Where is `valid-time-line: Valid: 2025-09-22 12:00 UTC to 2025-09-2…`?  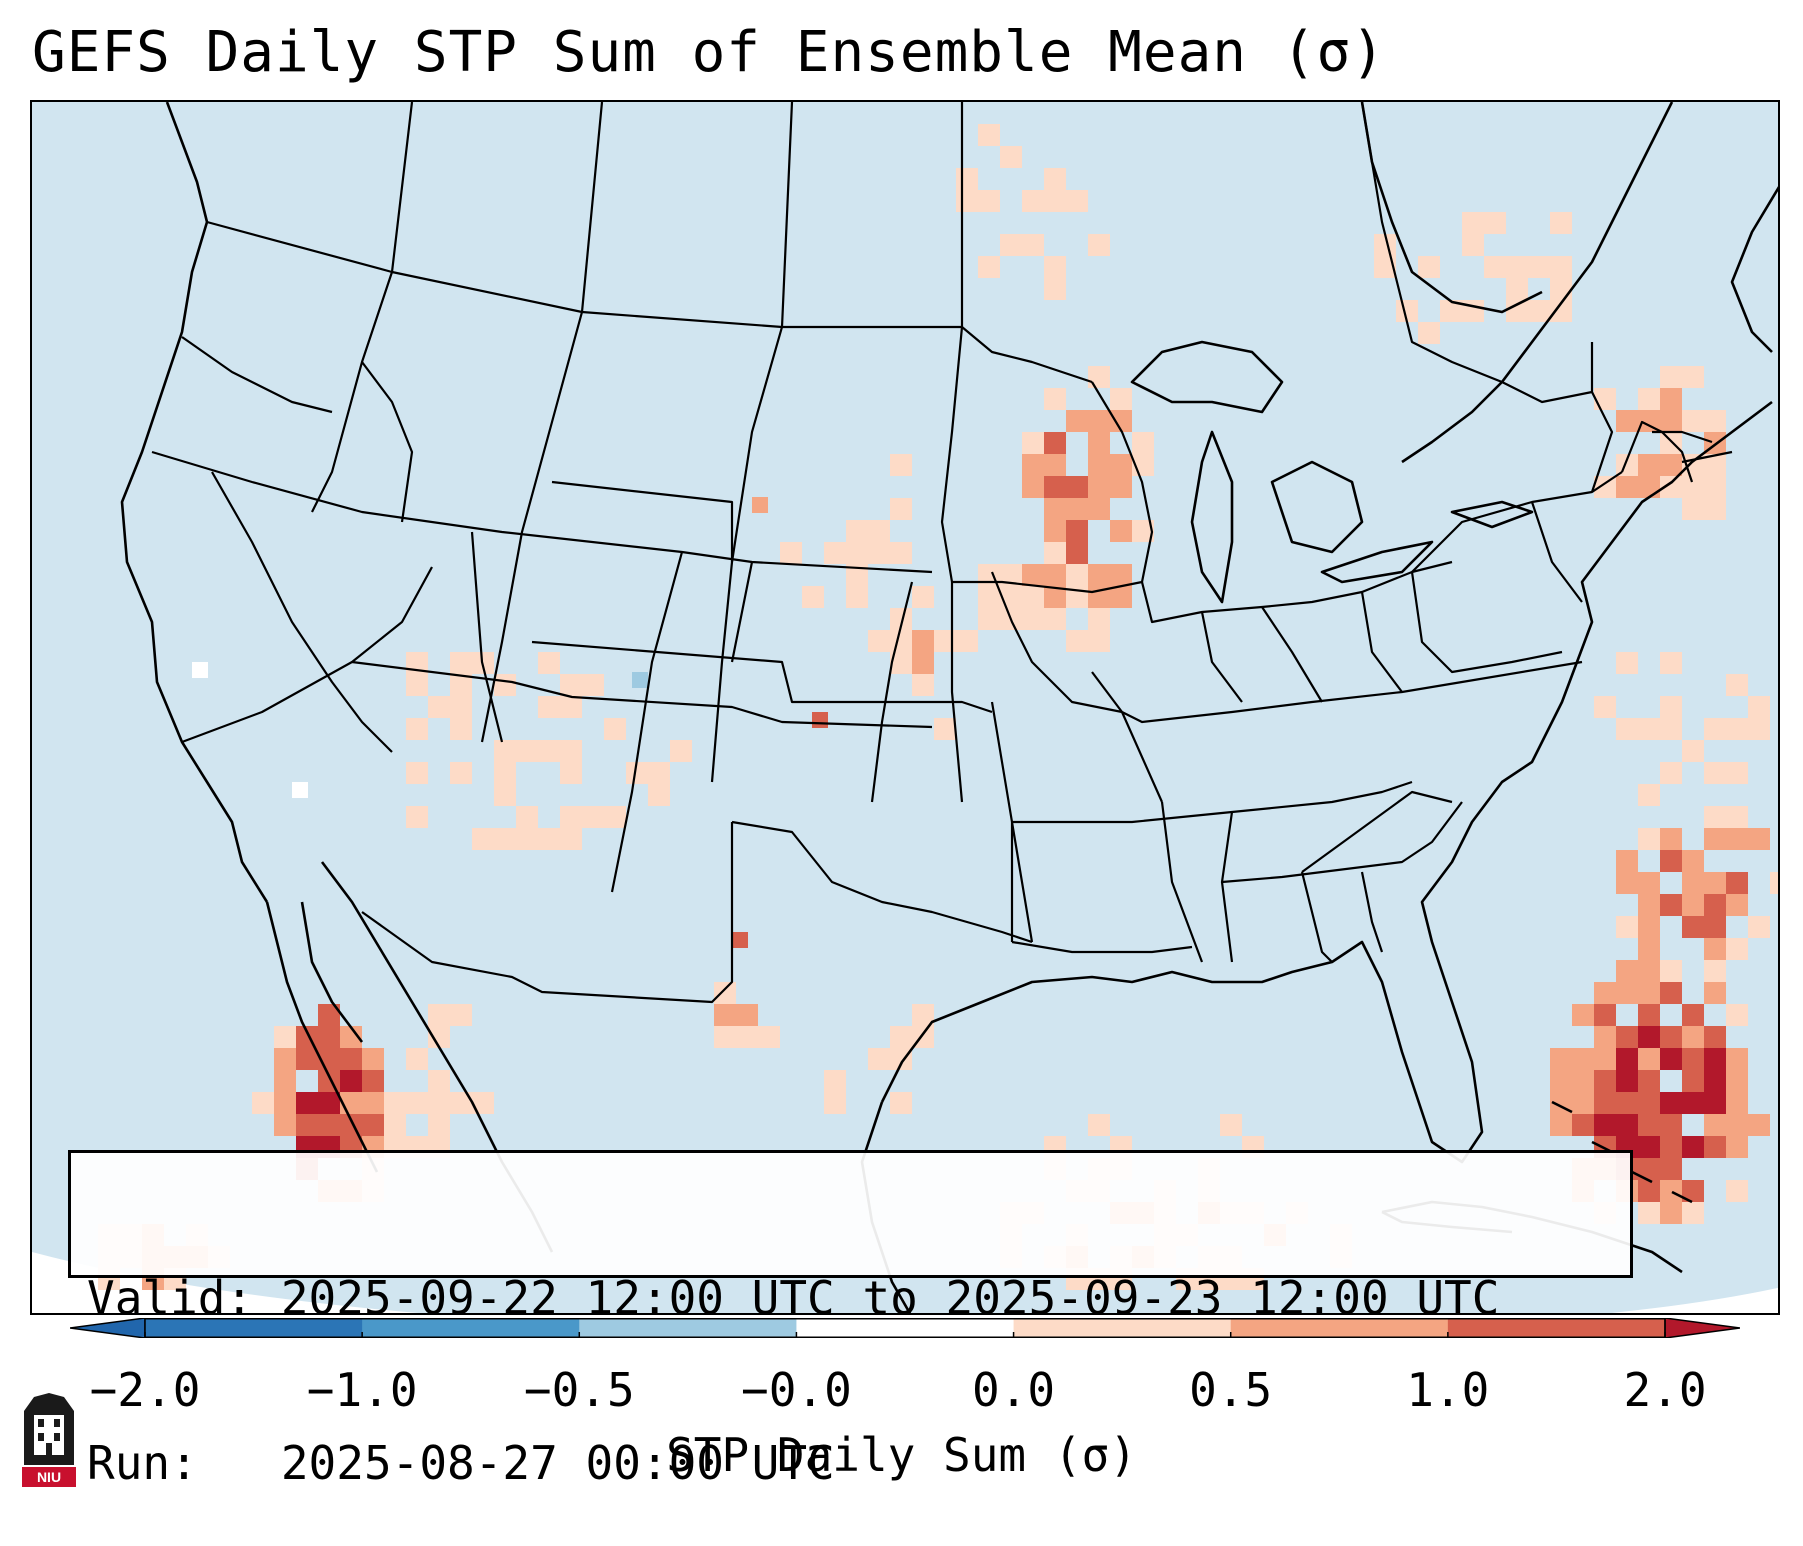
valid-time-line: Valid: 2025-09-22 12:00 UTC to 2025-09-2… is located at coordinates (793, 1298).